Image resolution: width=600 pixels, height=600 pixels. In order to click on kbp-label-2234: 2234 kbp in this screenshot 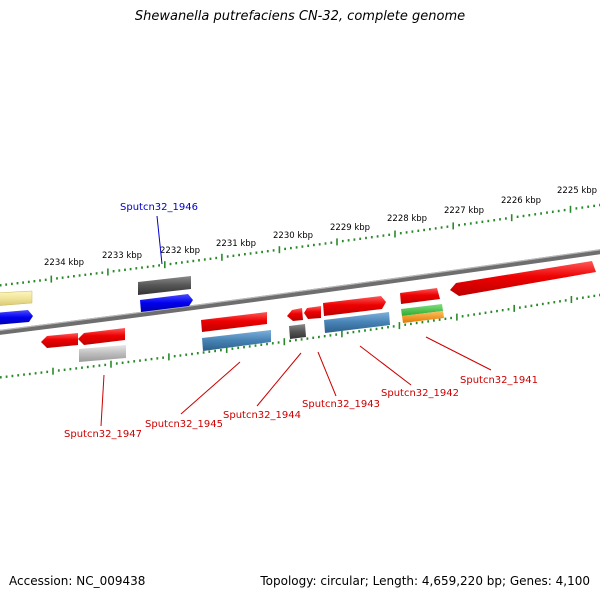, I will do `click(64, 263)`.